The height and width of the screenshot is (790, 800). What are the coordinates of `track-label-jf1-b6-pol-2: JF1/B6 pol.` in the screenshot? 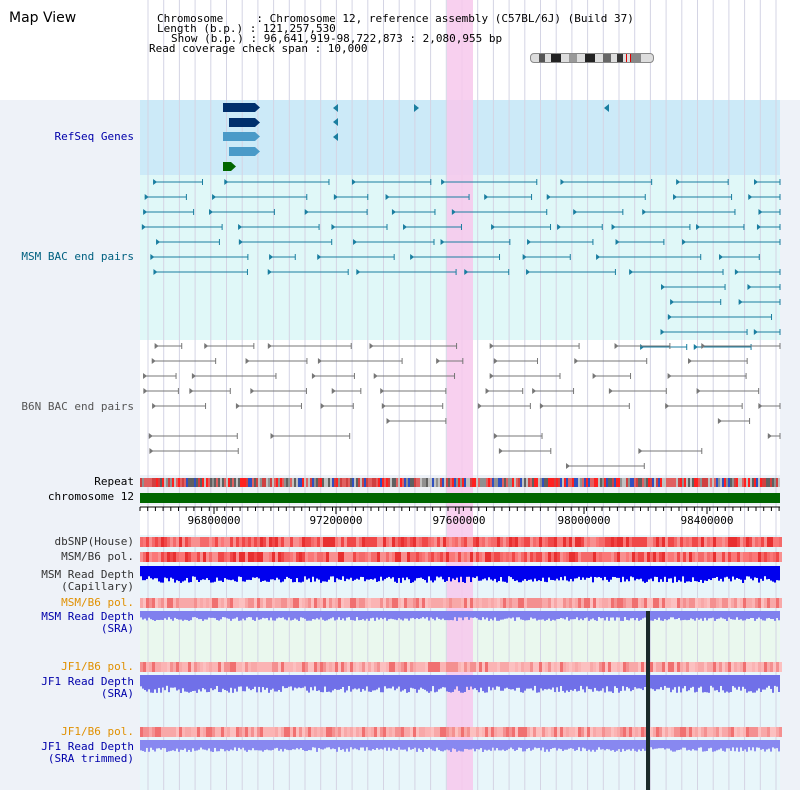 It's located at (97, 731).